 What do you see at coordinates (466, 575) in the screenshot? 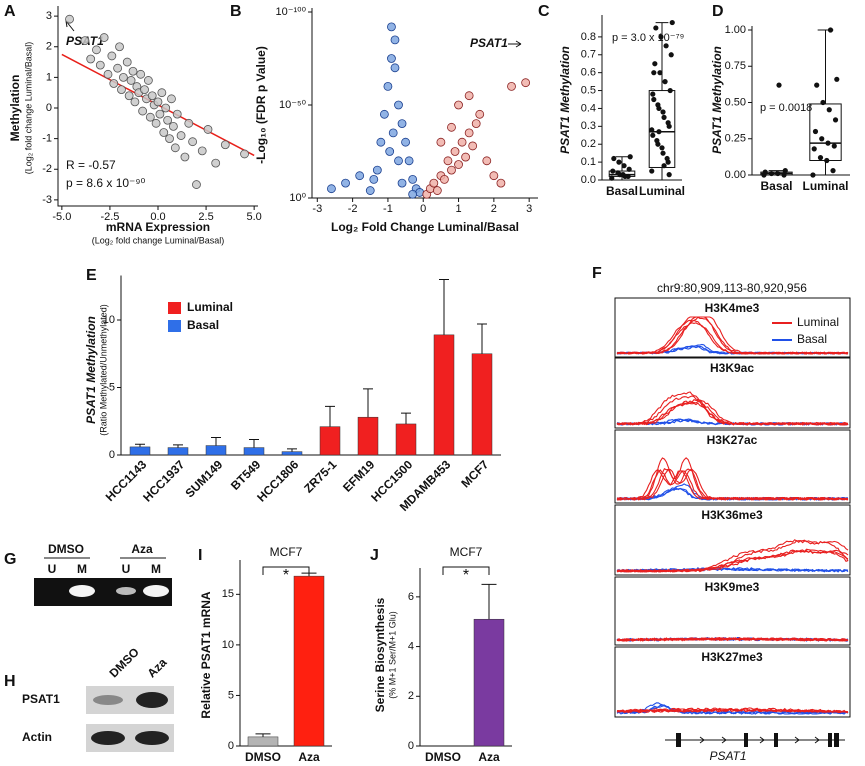
I see `significance: *` at bounding box center [466, 575].